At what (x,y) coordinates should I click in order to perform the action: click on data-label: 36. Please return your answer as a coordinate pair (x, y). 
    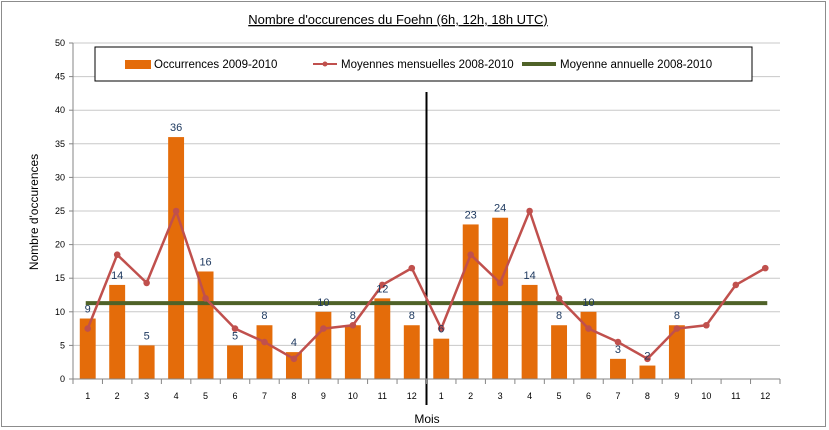
    Looking at the image, I should click on (176, 128).